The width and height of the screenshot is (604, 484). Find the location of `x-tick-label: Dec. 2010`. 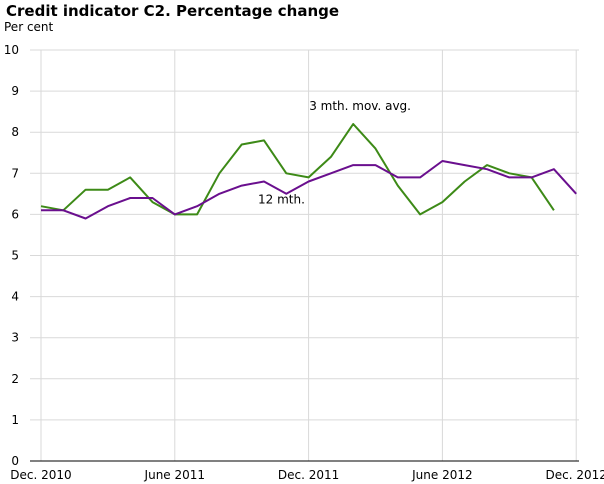

x-tick-label: Dec. 2010 is located at coordinates (40, 475).